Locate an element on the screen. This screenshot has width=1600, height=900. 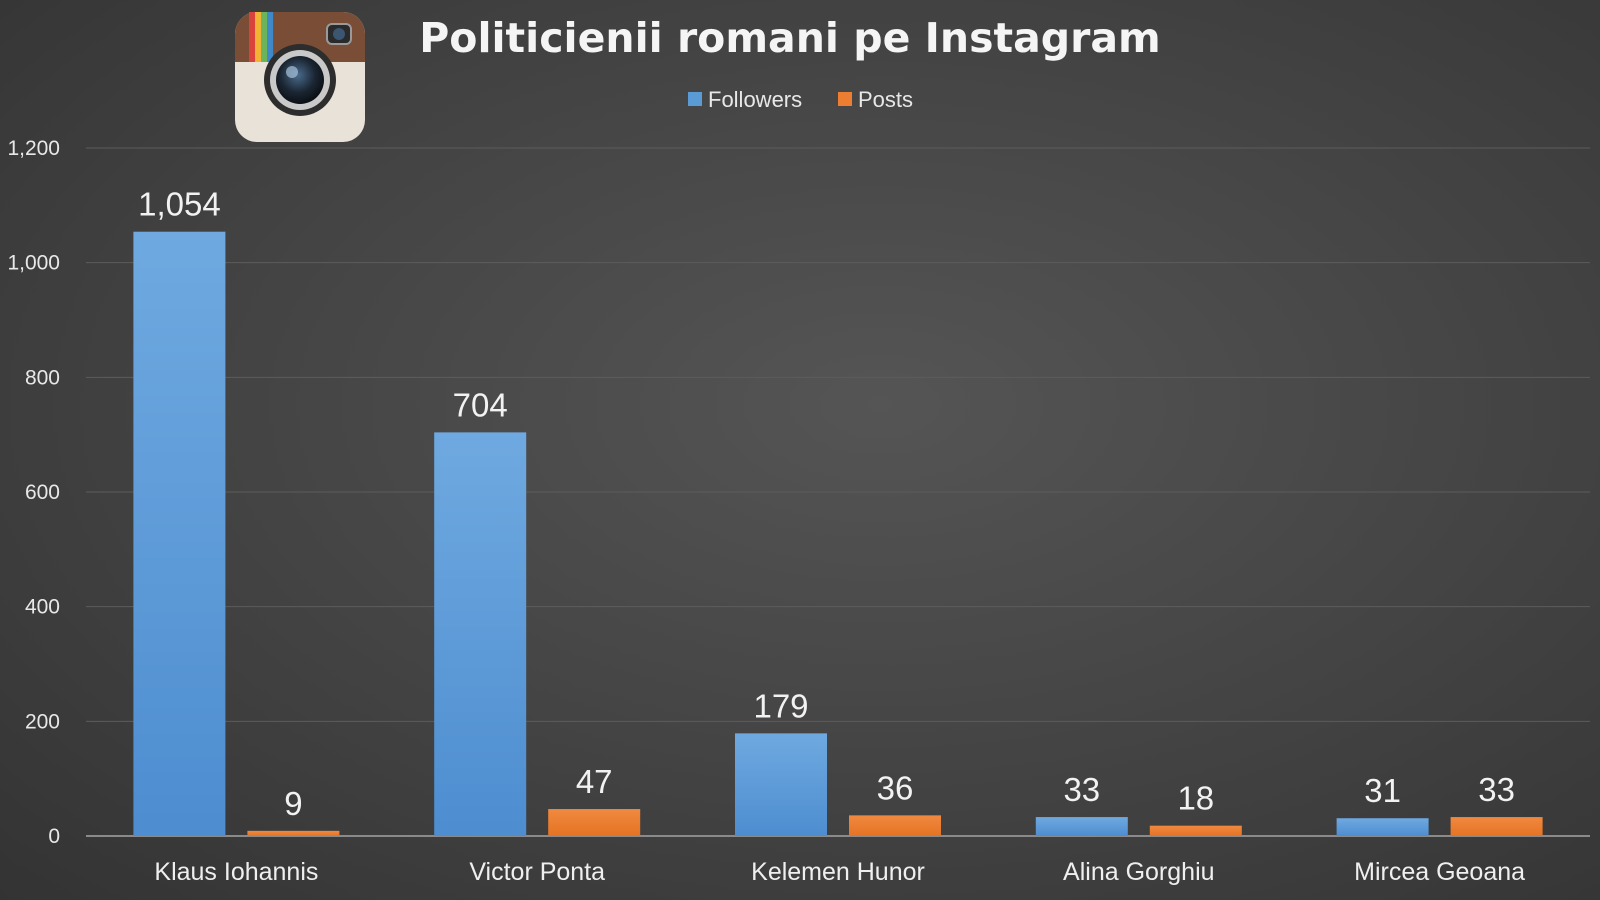
data-label-followers: 1,054 is located at coordinates (179, 204).